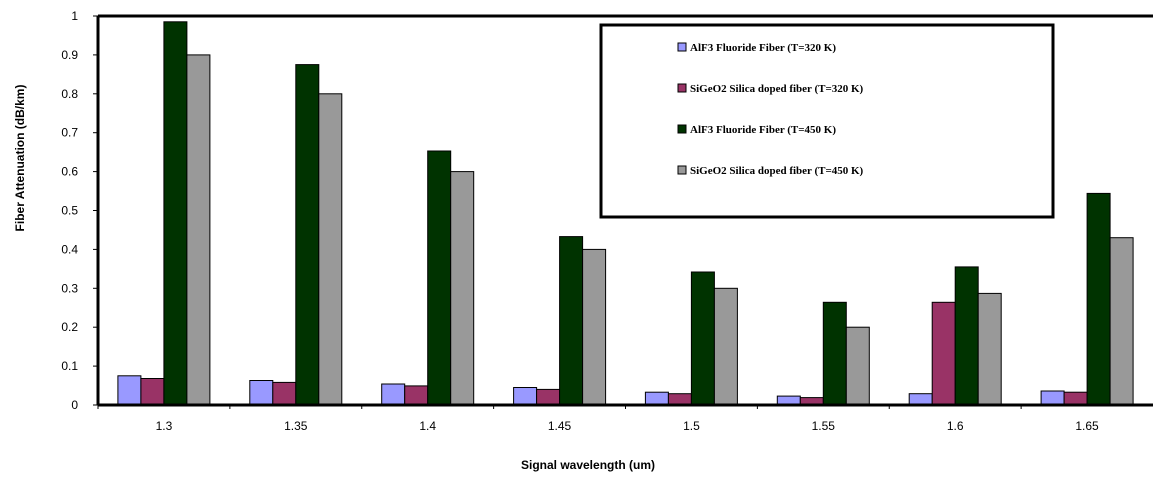  Describe the element at coordinates (594, 327) in the screenshot. I see `bar-series-4-1.45` at that location.